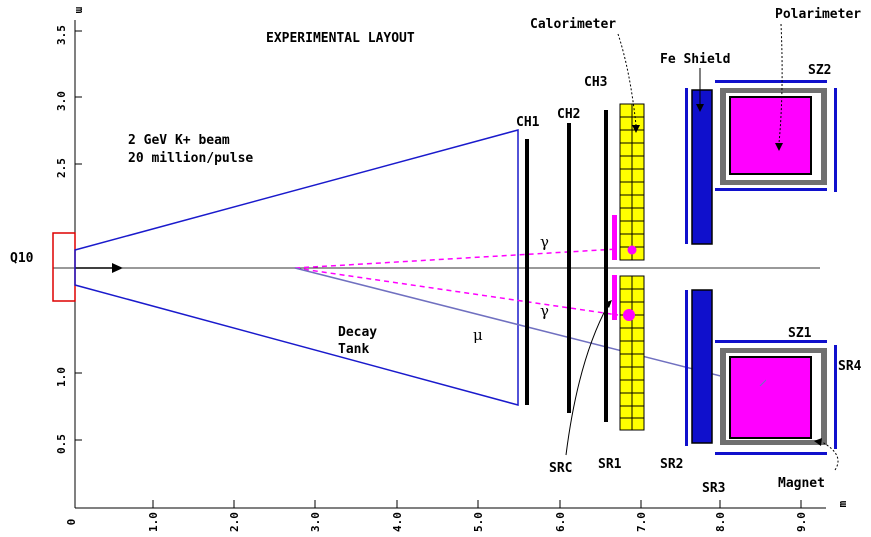 This screenshot has height=537, width=871. What do you see at coordinates (190, 158) in the screenshot?
I see `beam-intensity-text: 20 million/pulse` at bounding box center [190, 158].